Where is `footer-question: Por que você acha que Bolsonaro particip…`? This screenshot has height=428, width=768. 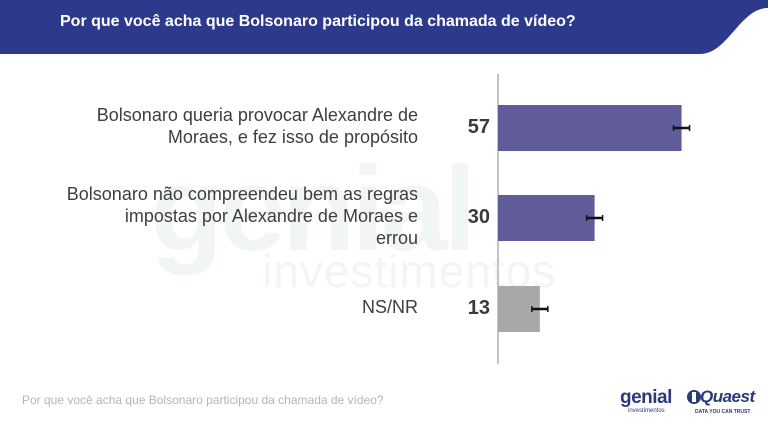
footer-question: Por que você acha que Bolsonaro particip… is located at coordinates (203, 400).